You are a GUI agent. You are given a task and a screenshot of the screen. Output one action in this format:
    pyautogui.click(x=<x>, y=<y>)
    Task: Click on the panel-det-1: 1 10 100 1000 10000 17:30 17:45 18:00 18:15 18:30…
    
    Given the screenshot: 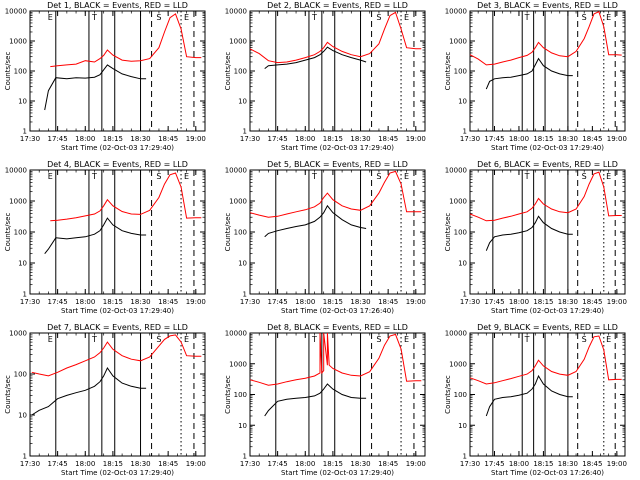 What is the action you would take?
    pyautogui.click(x=105, y=76)
    